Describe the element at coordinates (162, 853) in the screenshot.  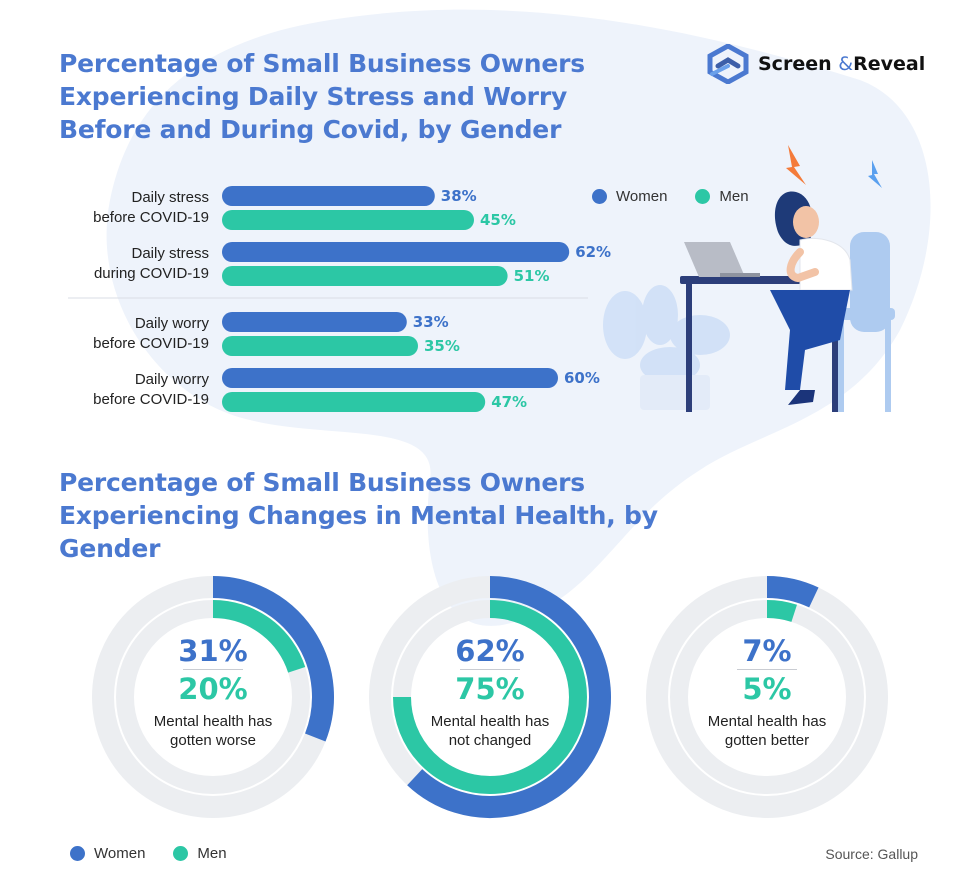
I see `legend-bottom: Women Men` at that location.